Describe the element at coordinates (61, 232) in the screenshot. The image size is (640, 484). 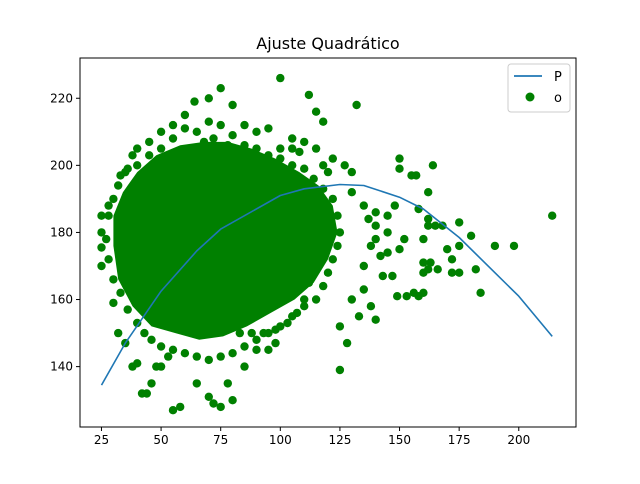
I see `y-tick-label: 180` at that location.